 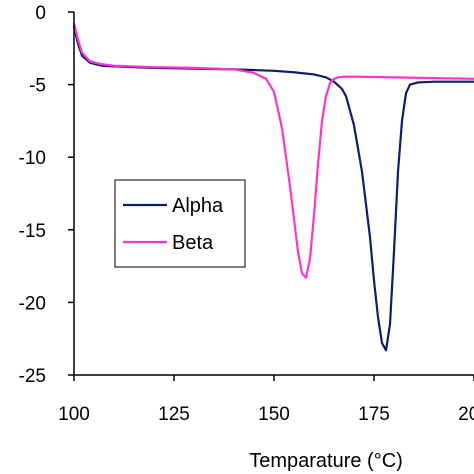 I want to click on y-tick-label: -25, so click(x=32, y=376).